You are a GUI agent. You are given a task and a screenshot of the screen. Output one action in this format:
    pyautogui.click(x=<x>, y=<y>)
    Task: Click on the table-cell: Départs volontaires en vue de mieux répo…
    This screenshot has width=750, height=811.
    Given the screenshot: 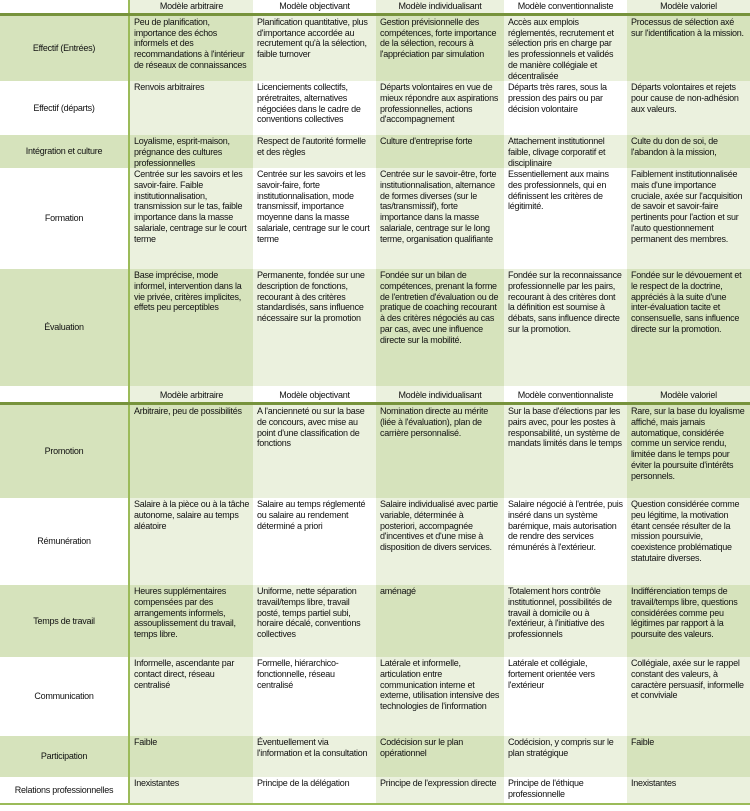 What is the action you would take?
    pyautogui.click(x=440, y=108)
    